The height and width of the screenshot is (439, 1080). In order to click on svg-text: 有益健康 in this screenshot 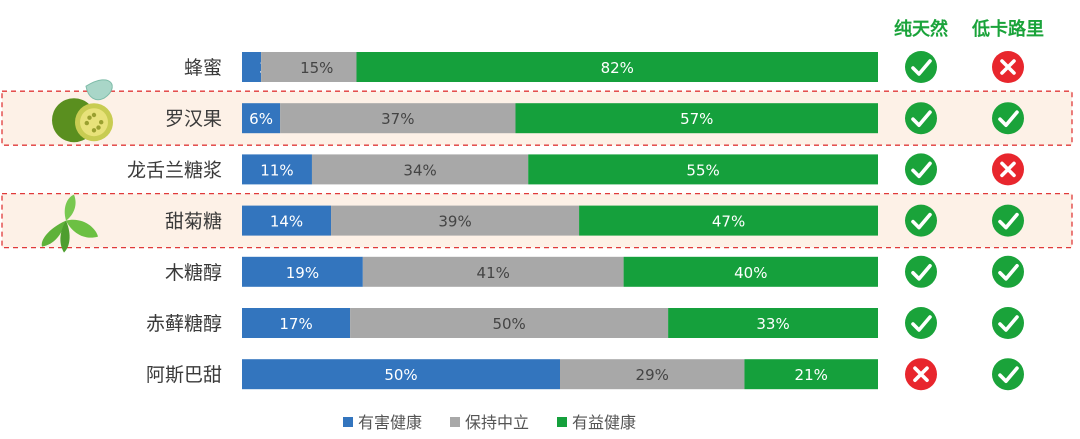, I will do `click(604, 422)`.